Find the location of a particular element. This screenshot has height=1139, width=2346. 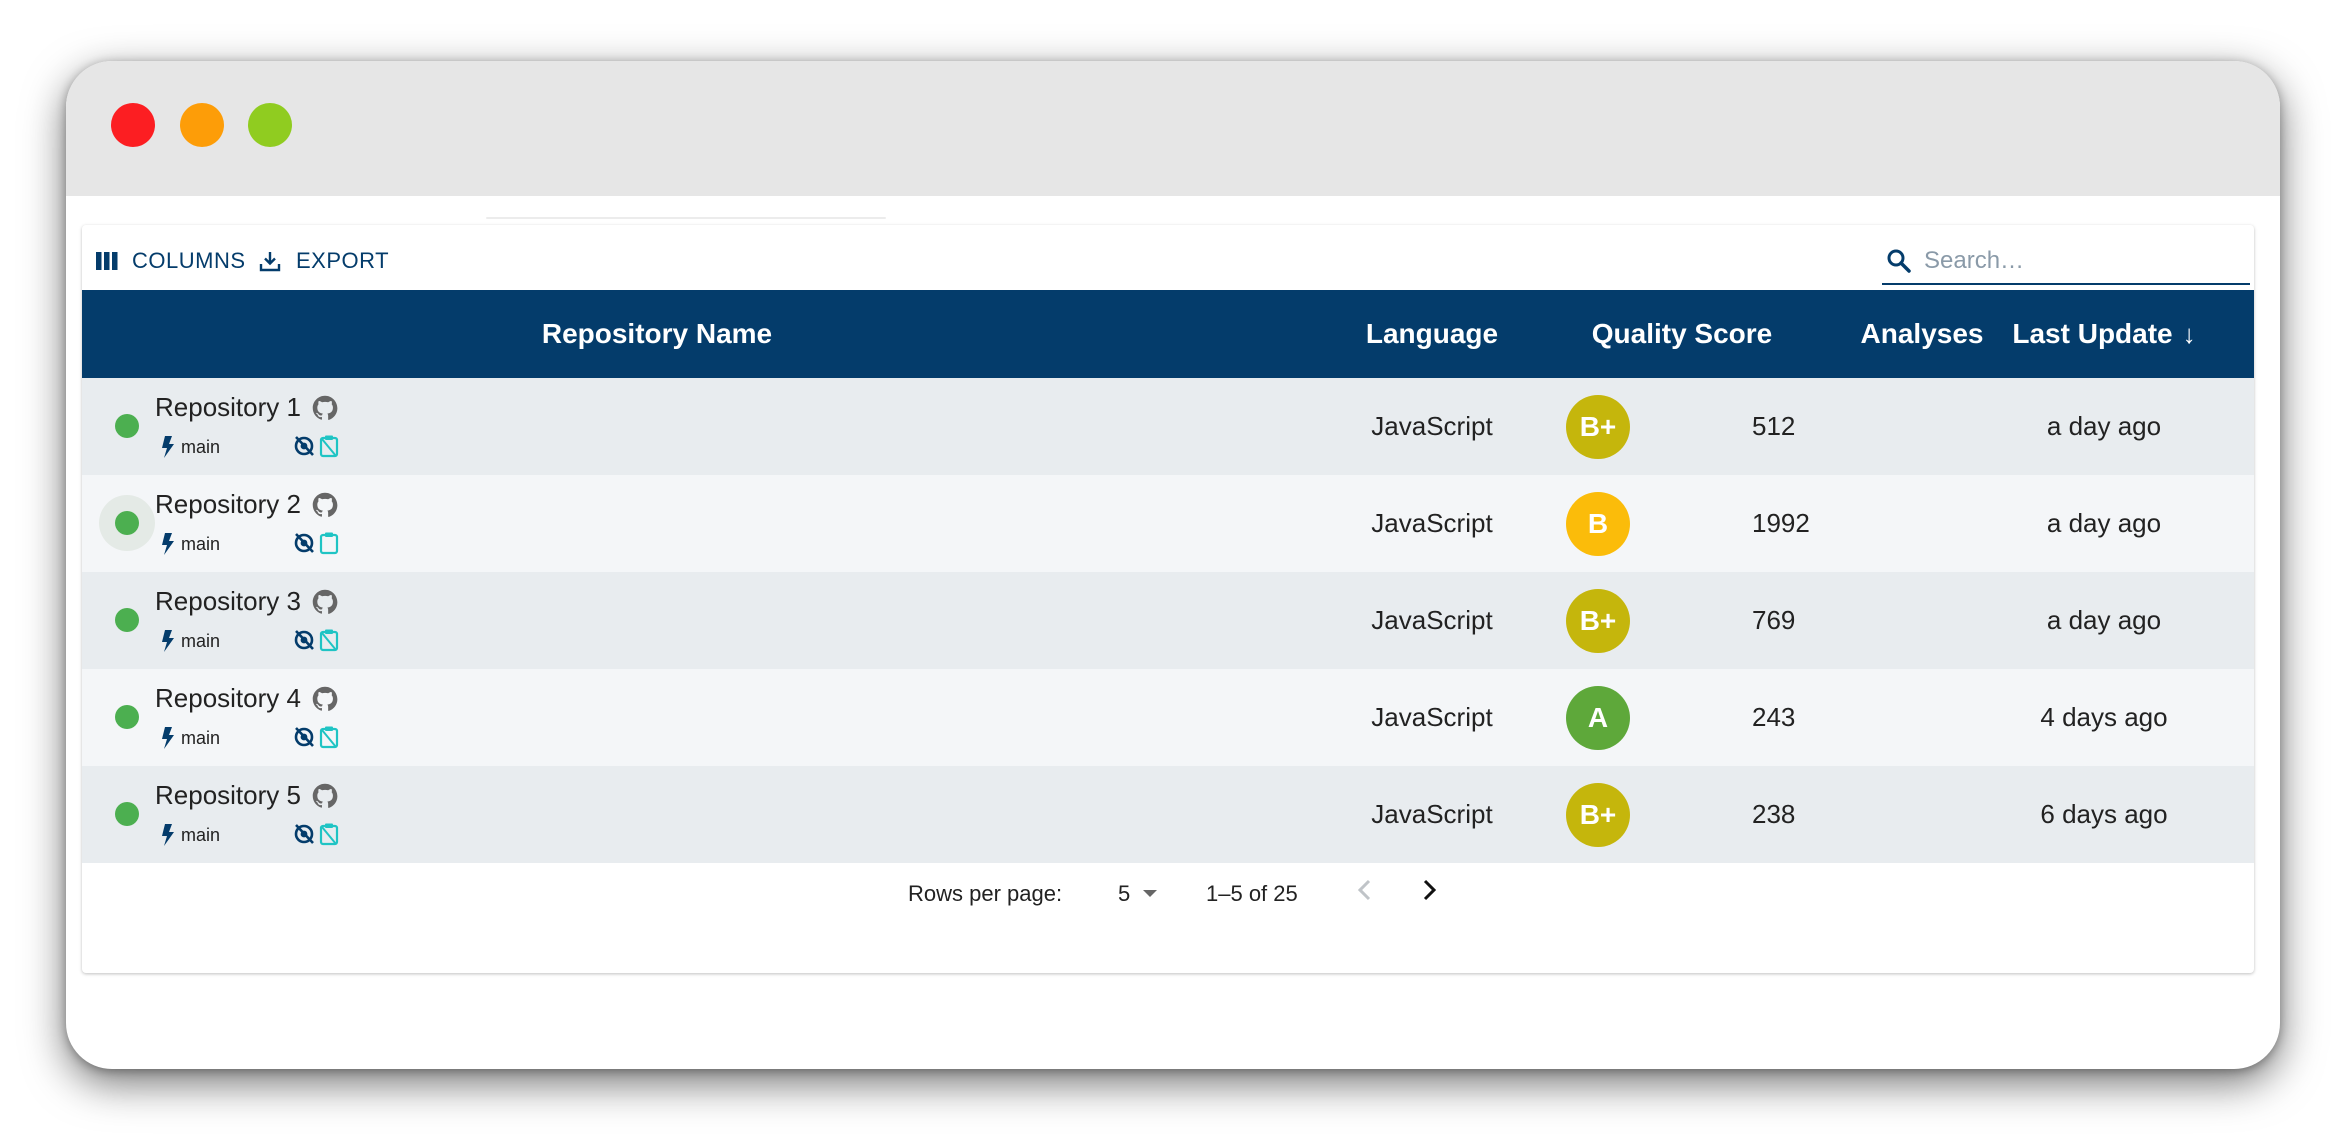

chevron-left-icon is located at coordinates (1364, 890).